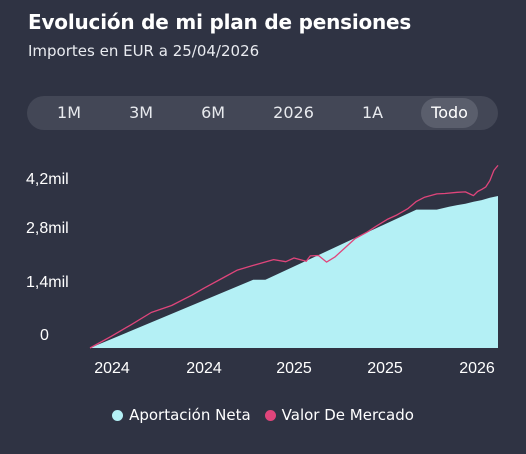 Image resolution: width=526 pixels, height=454 pixels. I want to click on x-tick-label: 2026, so click(477, 368).